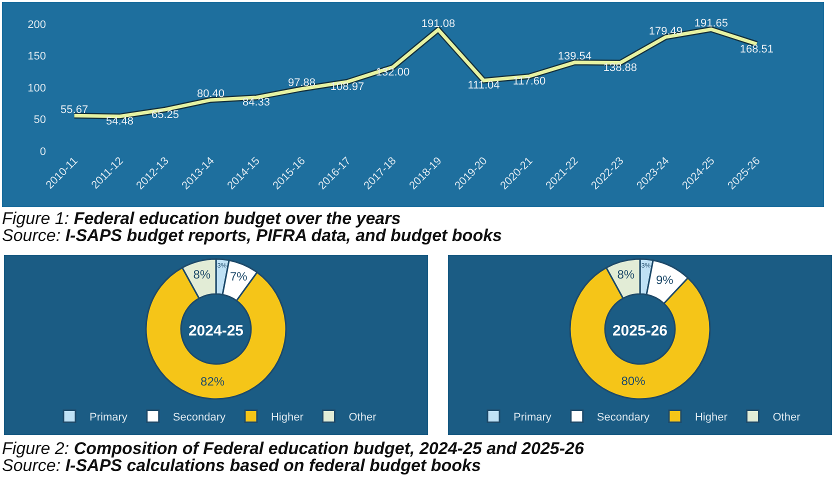  Describe the element at coordinates (202, 218) in the screenshot. I see `caption: Figure 1: Federal education budget over the years` at that location.